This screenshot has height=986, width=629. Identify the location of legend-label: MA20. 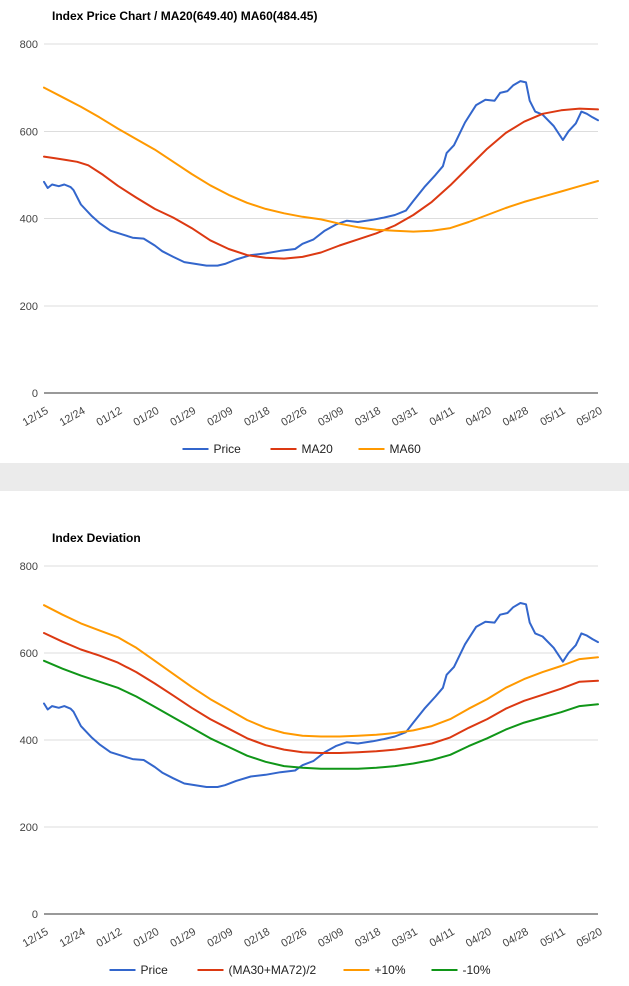
(318, 449).